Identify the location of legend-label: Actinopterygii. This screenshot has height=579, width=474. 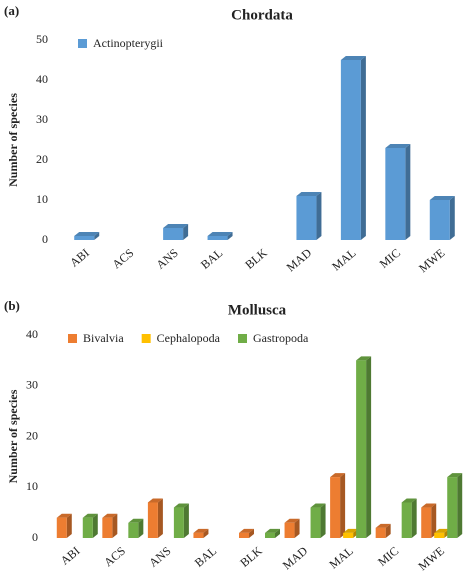
(128, 43).